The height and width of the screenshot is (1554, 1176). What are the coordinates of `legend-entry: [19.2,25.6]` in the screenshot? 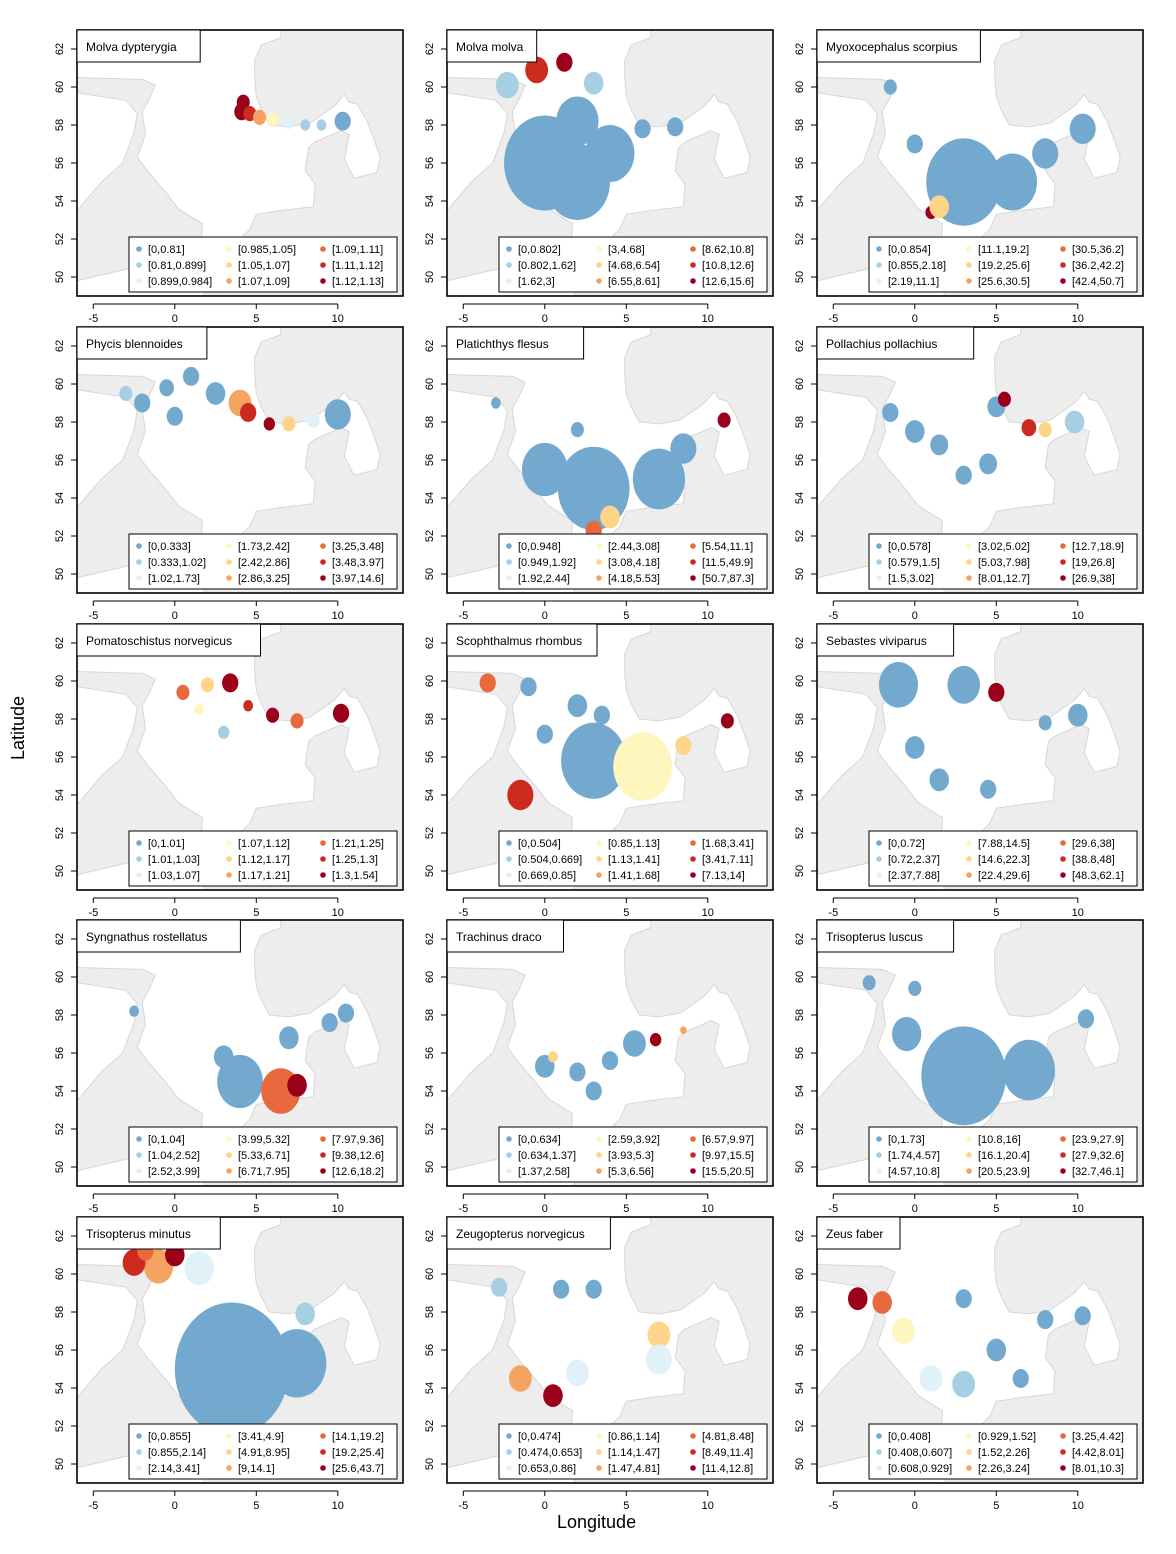 It's located at (1004, 266).